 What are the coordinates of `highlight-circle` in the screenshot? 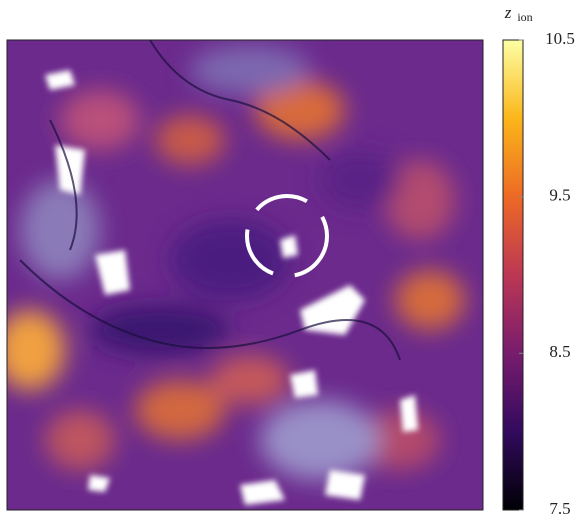 It's located at (287, 236).